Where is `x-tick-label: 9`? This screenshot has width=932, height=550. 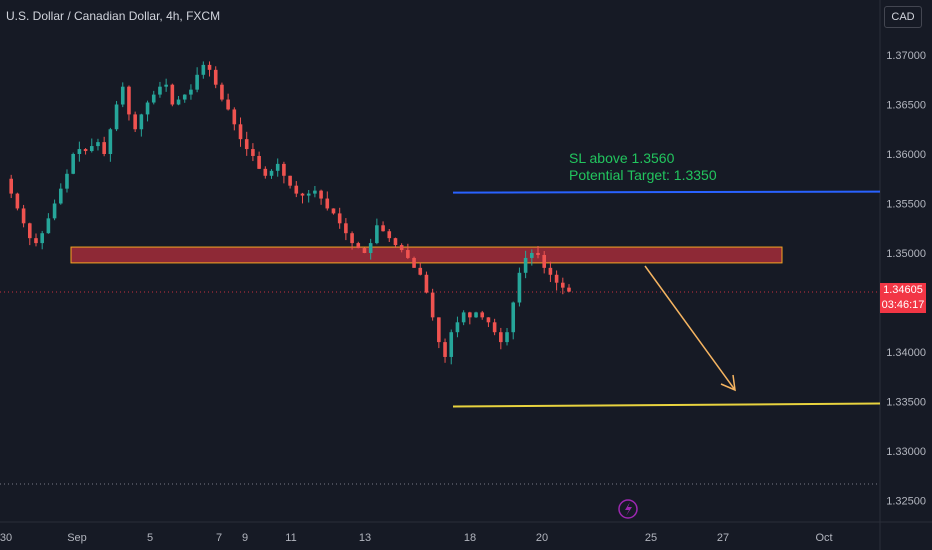 x-tick-label: 9 is located at coordinates (245, 538).